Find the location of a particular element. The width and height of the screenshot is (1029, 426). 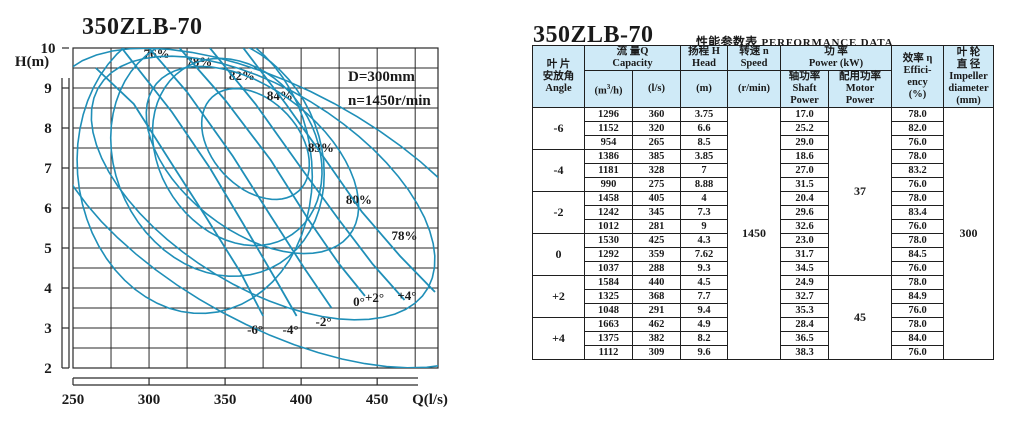

capacity-m3h-cell: 1152 is located at coordinates (608, 128).